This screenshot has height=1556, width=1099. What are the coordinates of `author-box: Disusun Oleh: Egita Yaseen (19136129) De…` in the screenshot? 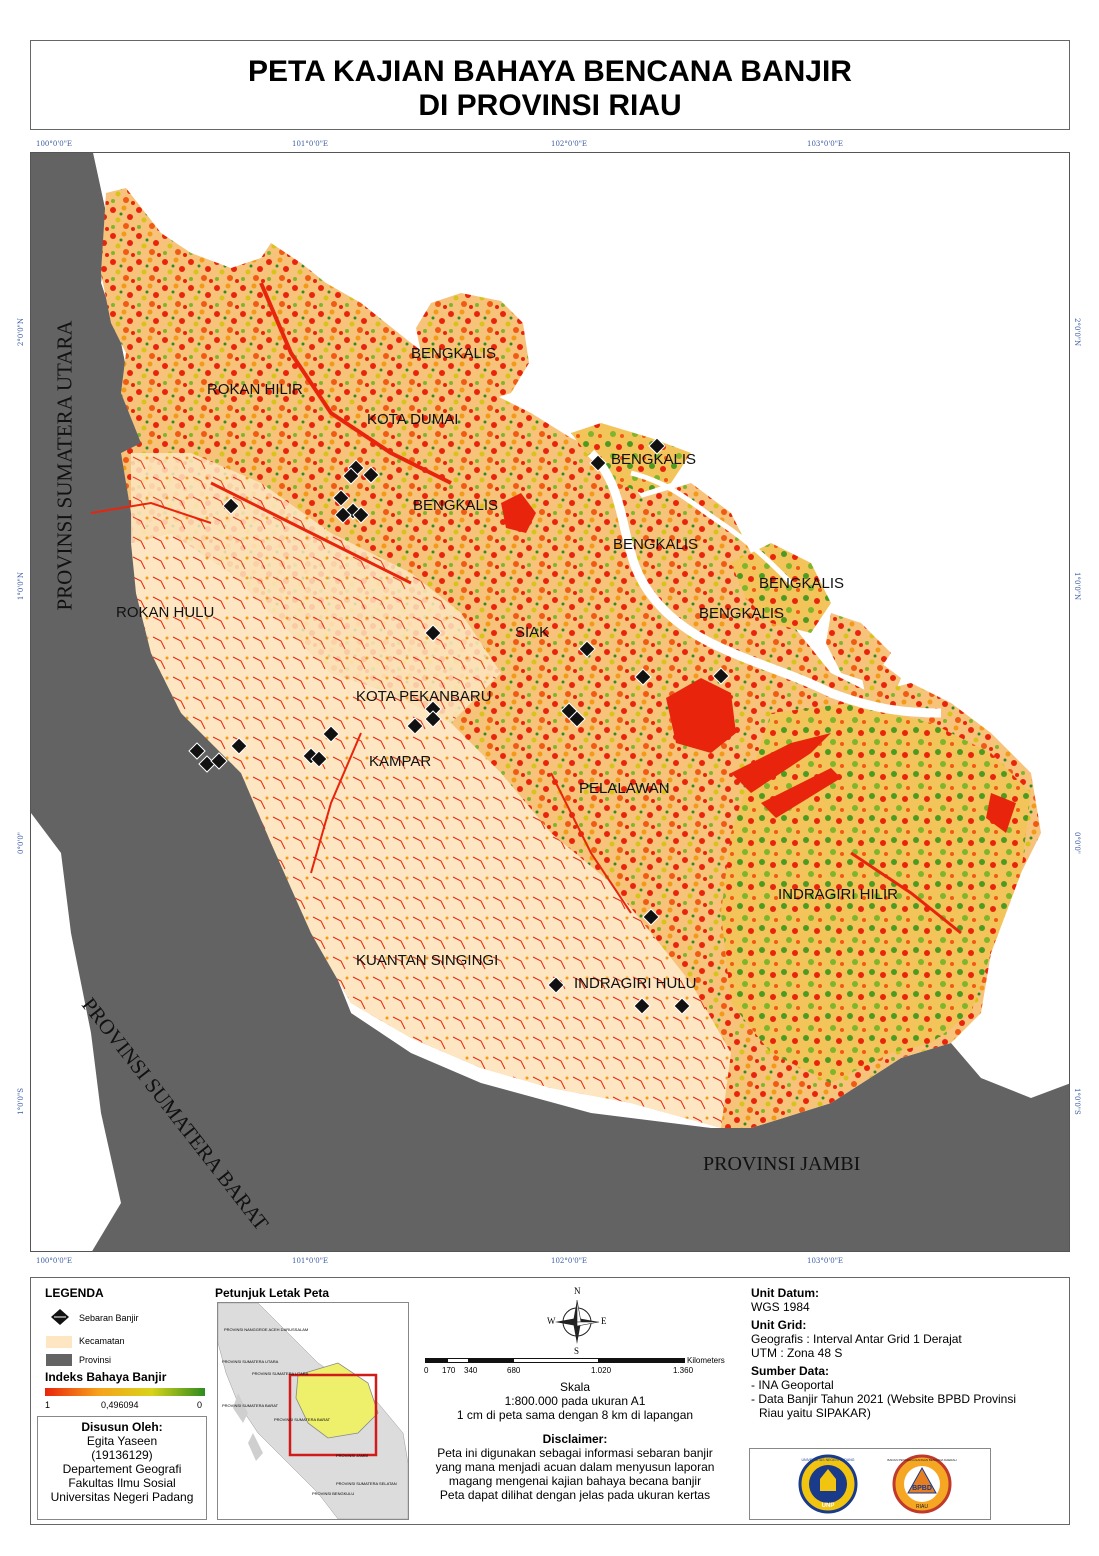 It's located at (122, 1468).